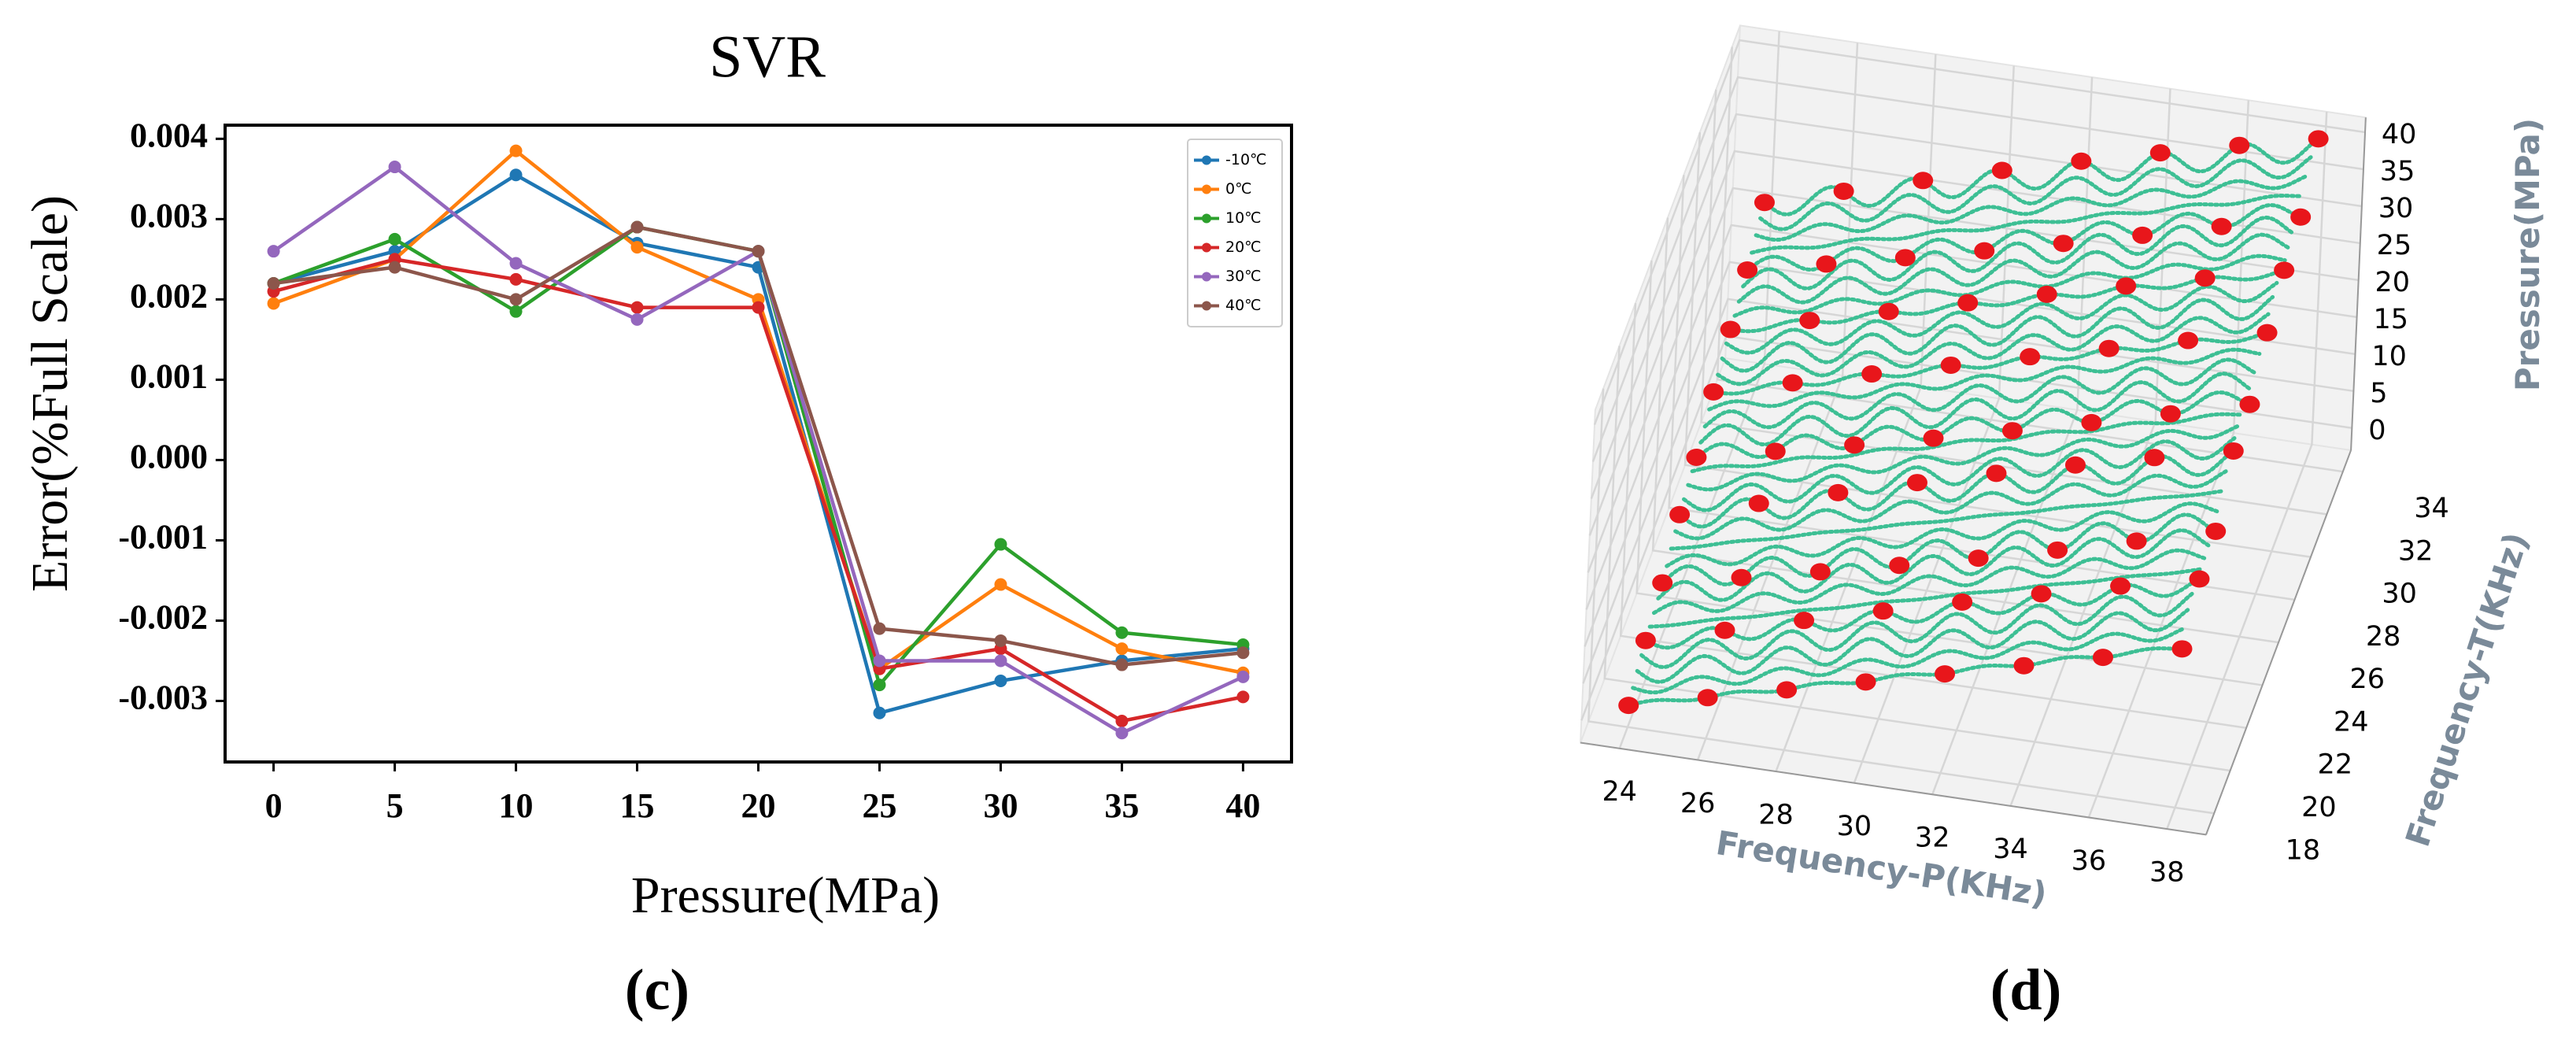 Image resolution: width=2576 pixels, height=1054 pixels. Describe the element at coordinates (2351, 722) in the screenshot. I see `y-tick-label: 24` at that location.